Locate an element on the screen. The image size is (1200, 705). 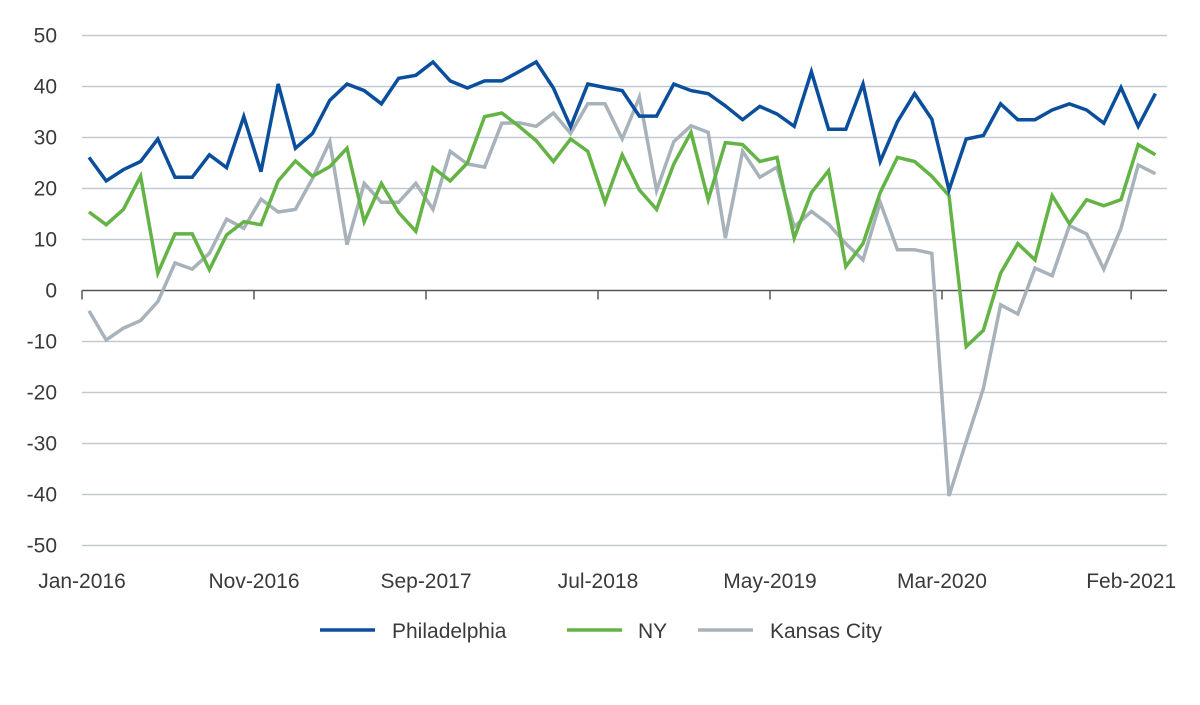
legend-label: Kansas City is located at coordinates (826, 631).